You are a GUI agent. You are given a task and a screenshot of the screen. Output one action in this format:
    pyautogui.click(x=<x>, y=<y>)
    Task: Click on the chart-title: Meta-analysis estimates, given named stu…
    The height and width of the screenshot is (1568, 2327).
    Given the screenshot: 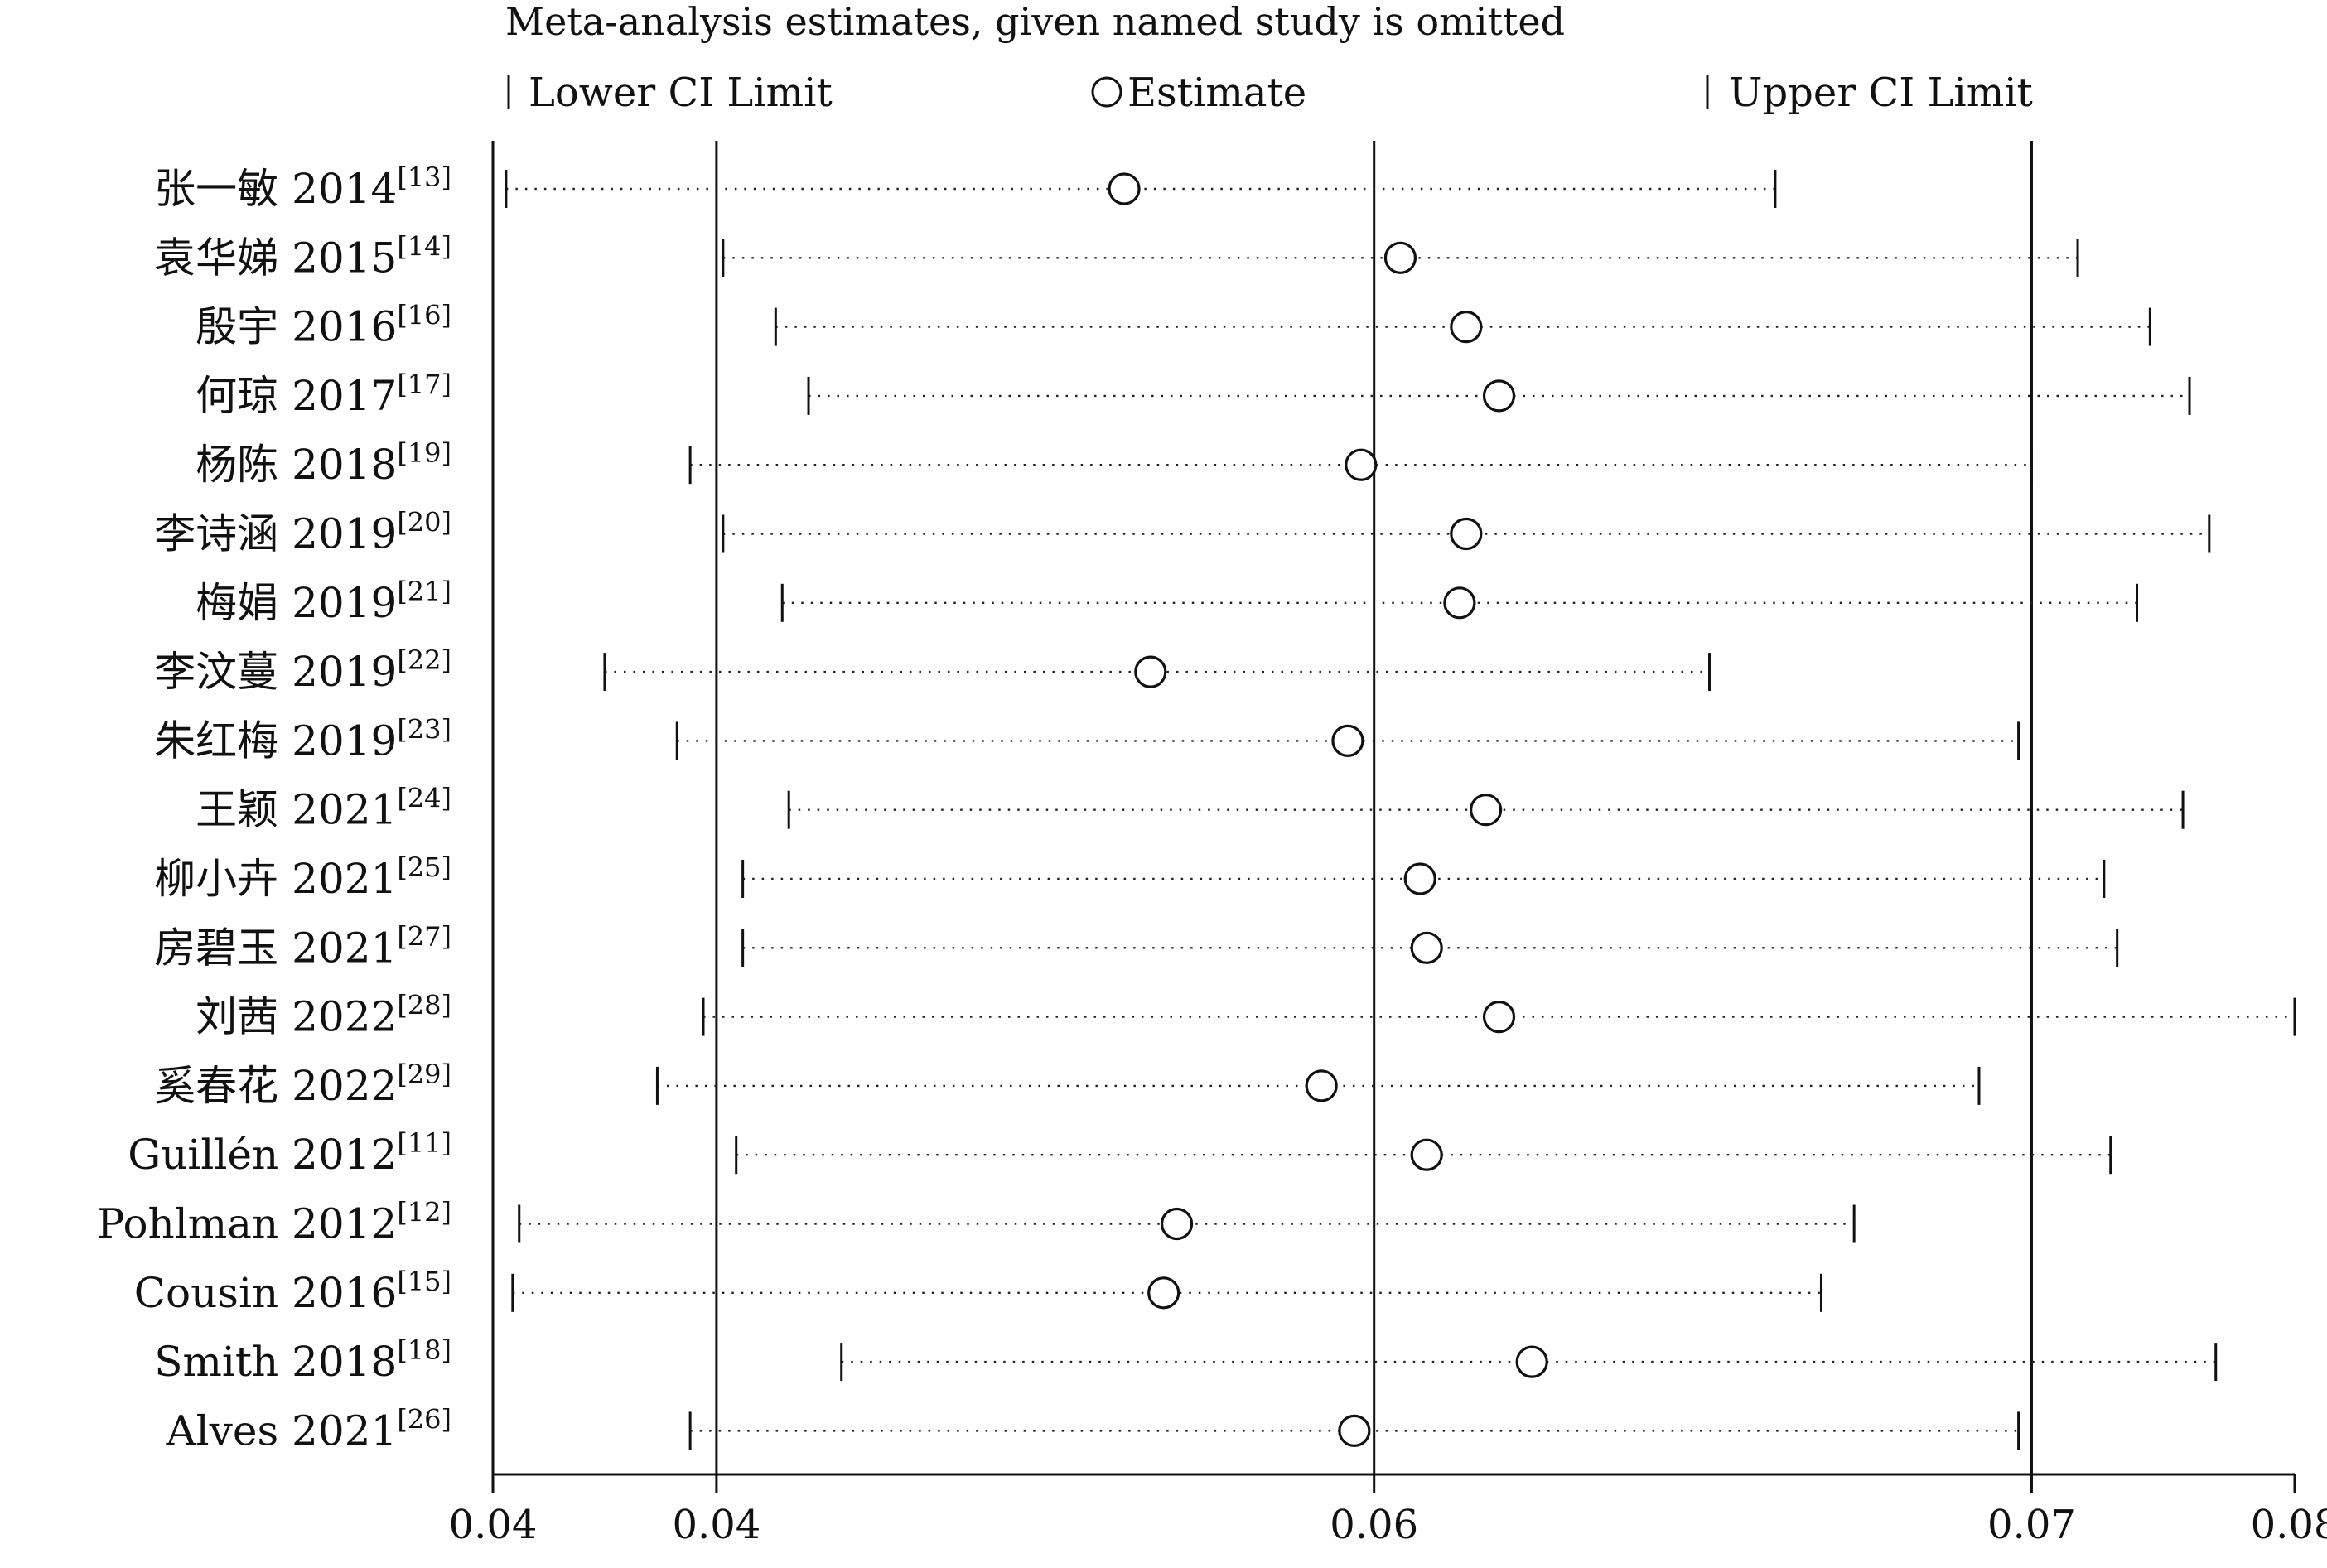 What is the action you would take?
    pyautogui.click(x=1035, y=22)
    